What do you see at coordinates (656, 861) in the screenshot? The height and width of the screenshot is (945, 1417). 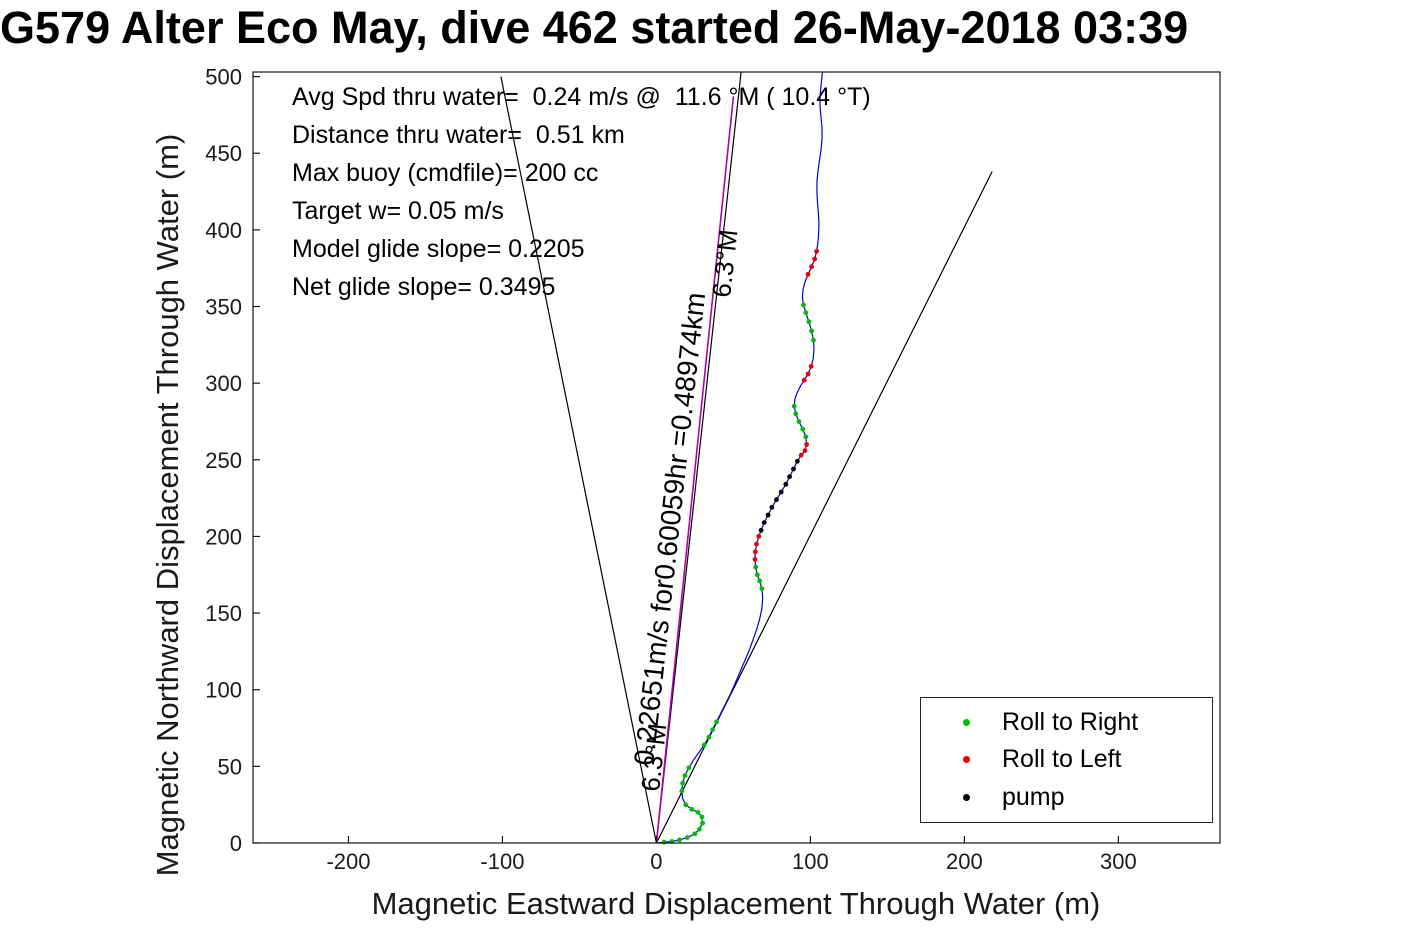 I see `x-tick-label: 0` at bounding box center [656, 861].